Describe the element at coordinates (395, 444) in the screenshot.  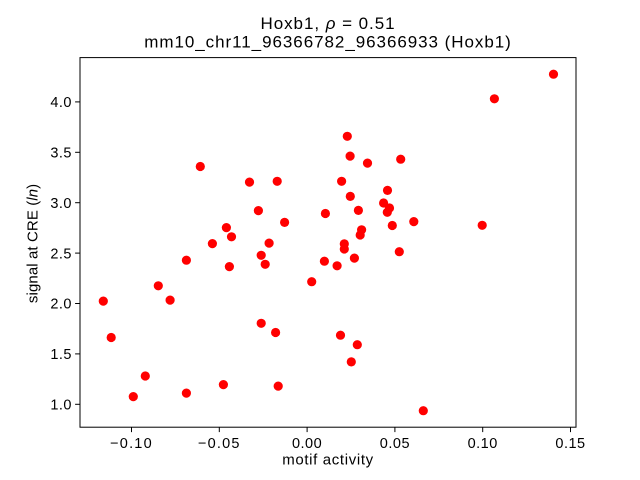
I see `svg-text: 0.05` at that location.